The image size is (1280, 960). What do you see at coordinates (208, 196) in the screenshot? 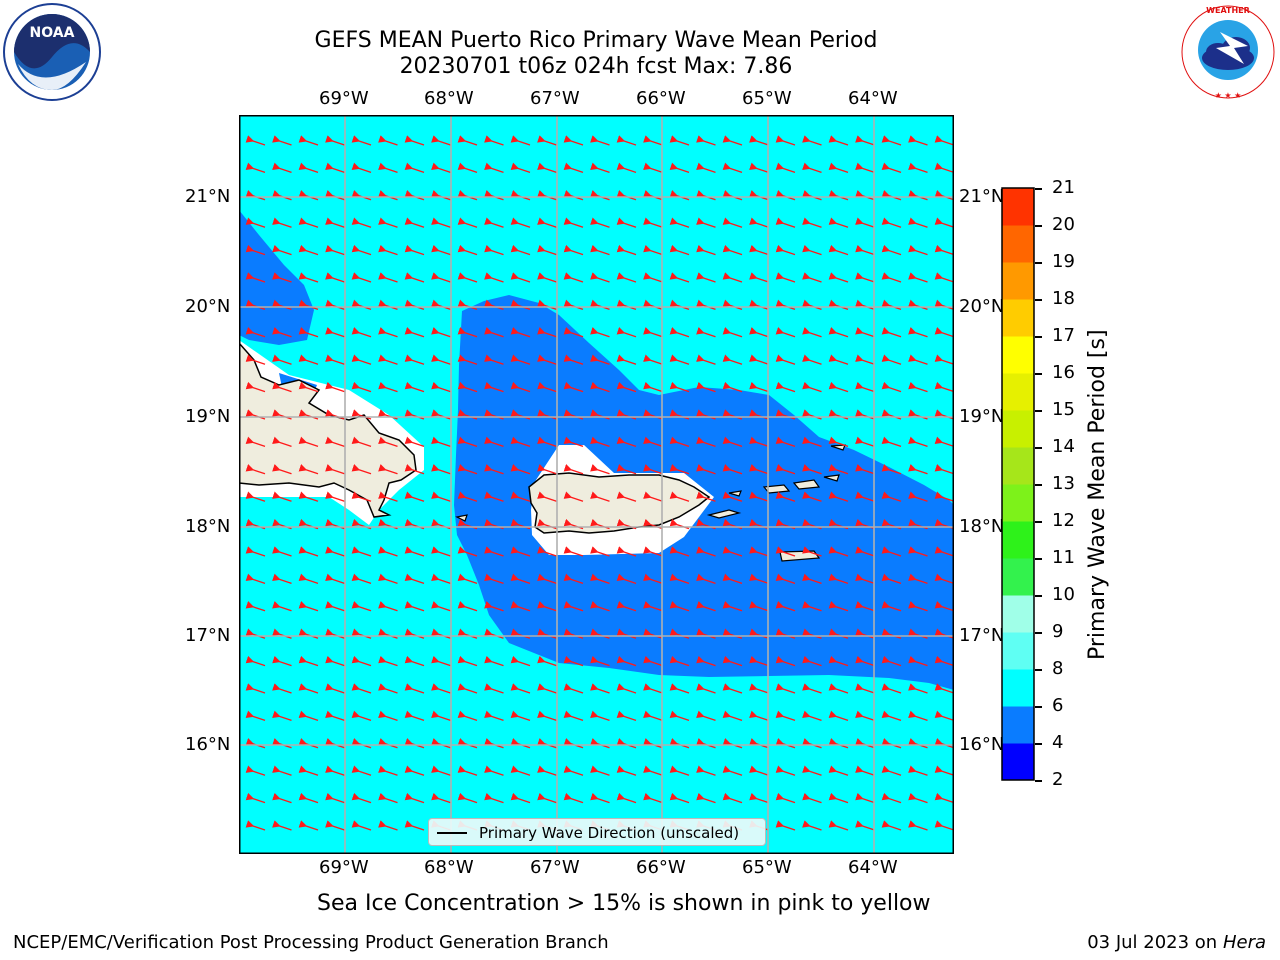
I see `lat-tick-left: 21°N` at bounding box center [208, 196].